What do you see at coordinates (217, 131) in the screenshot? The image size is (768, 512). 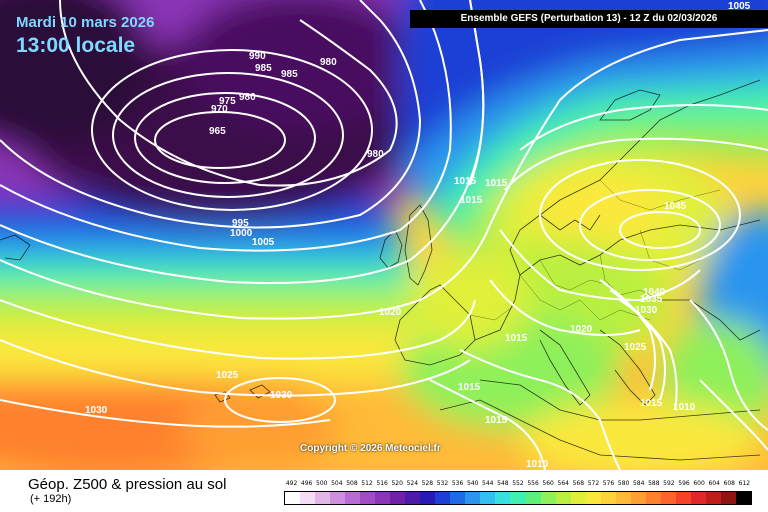 I see `isobar-label: 965` at bounding box center [217, 131].